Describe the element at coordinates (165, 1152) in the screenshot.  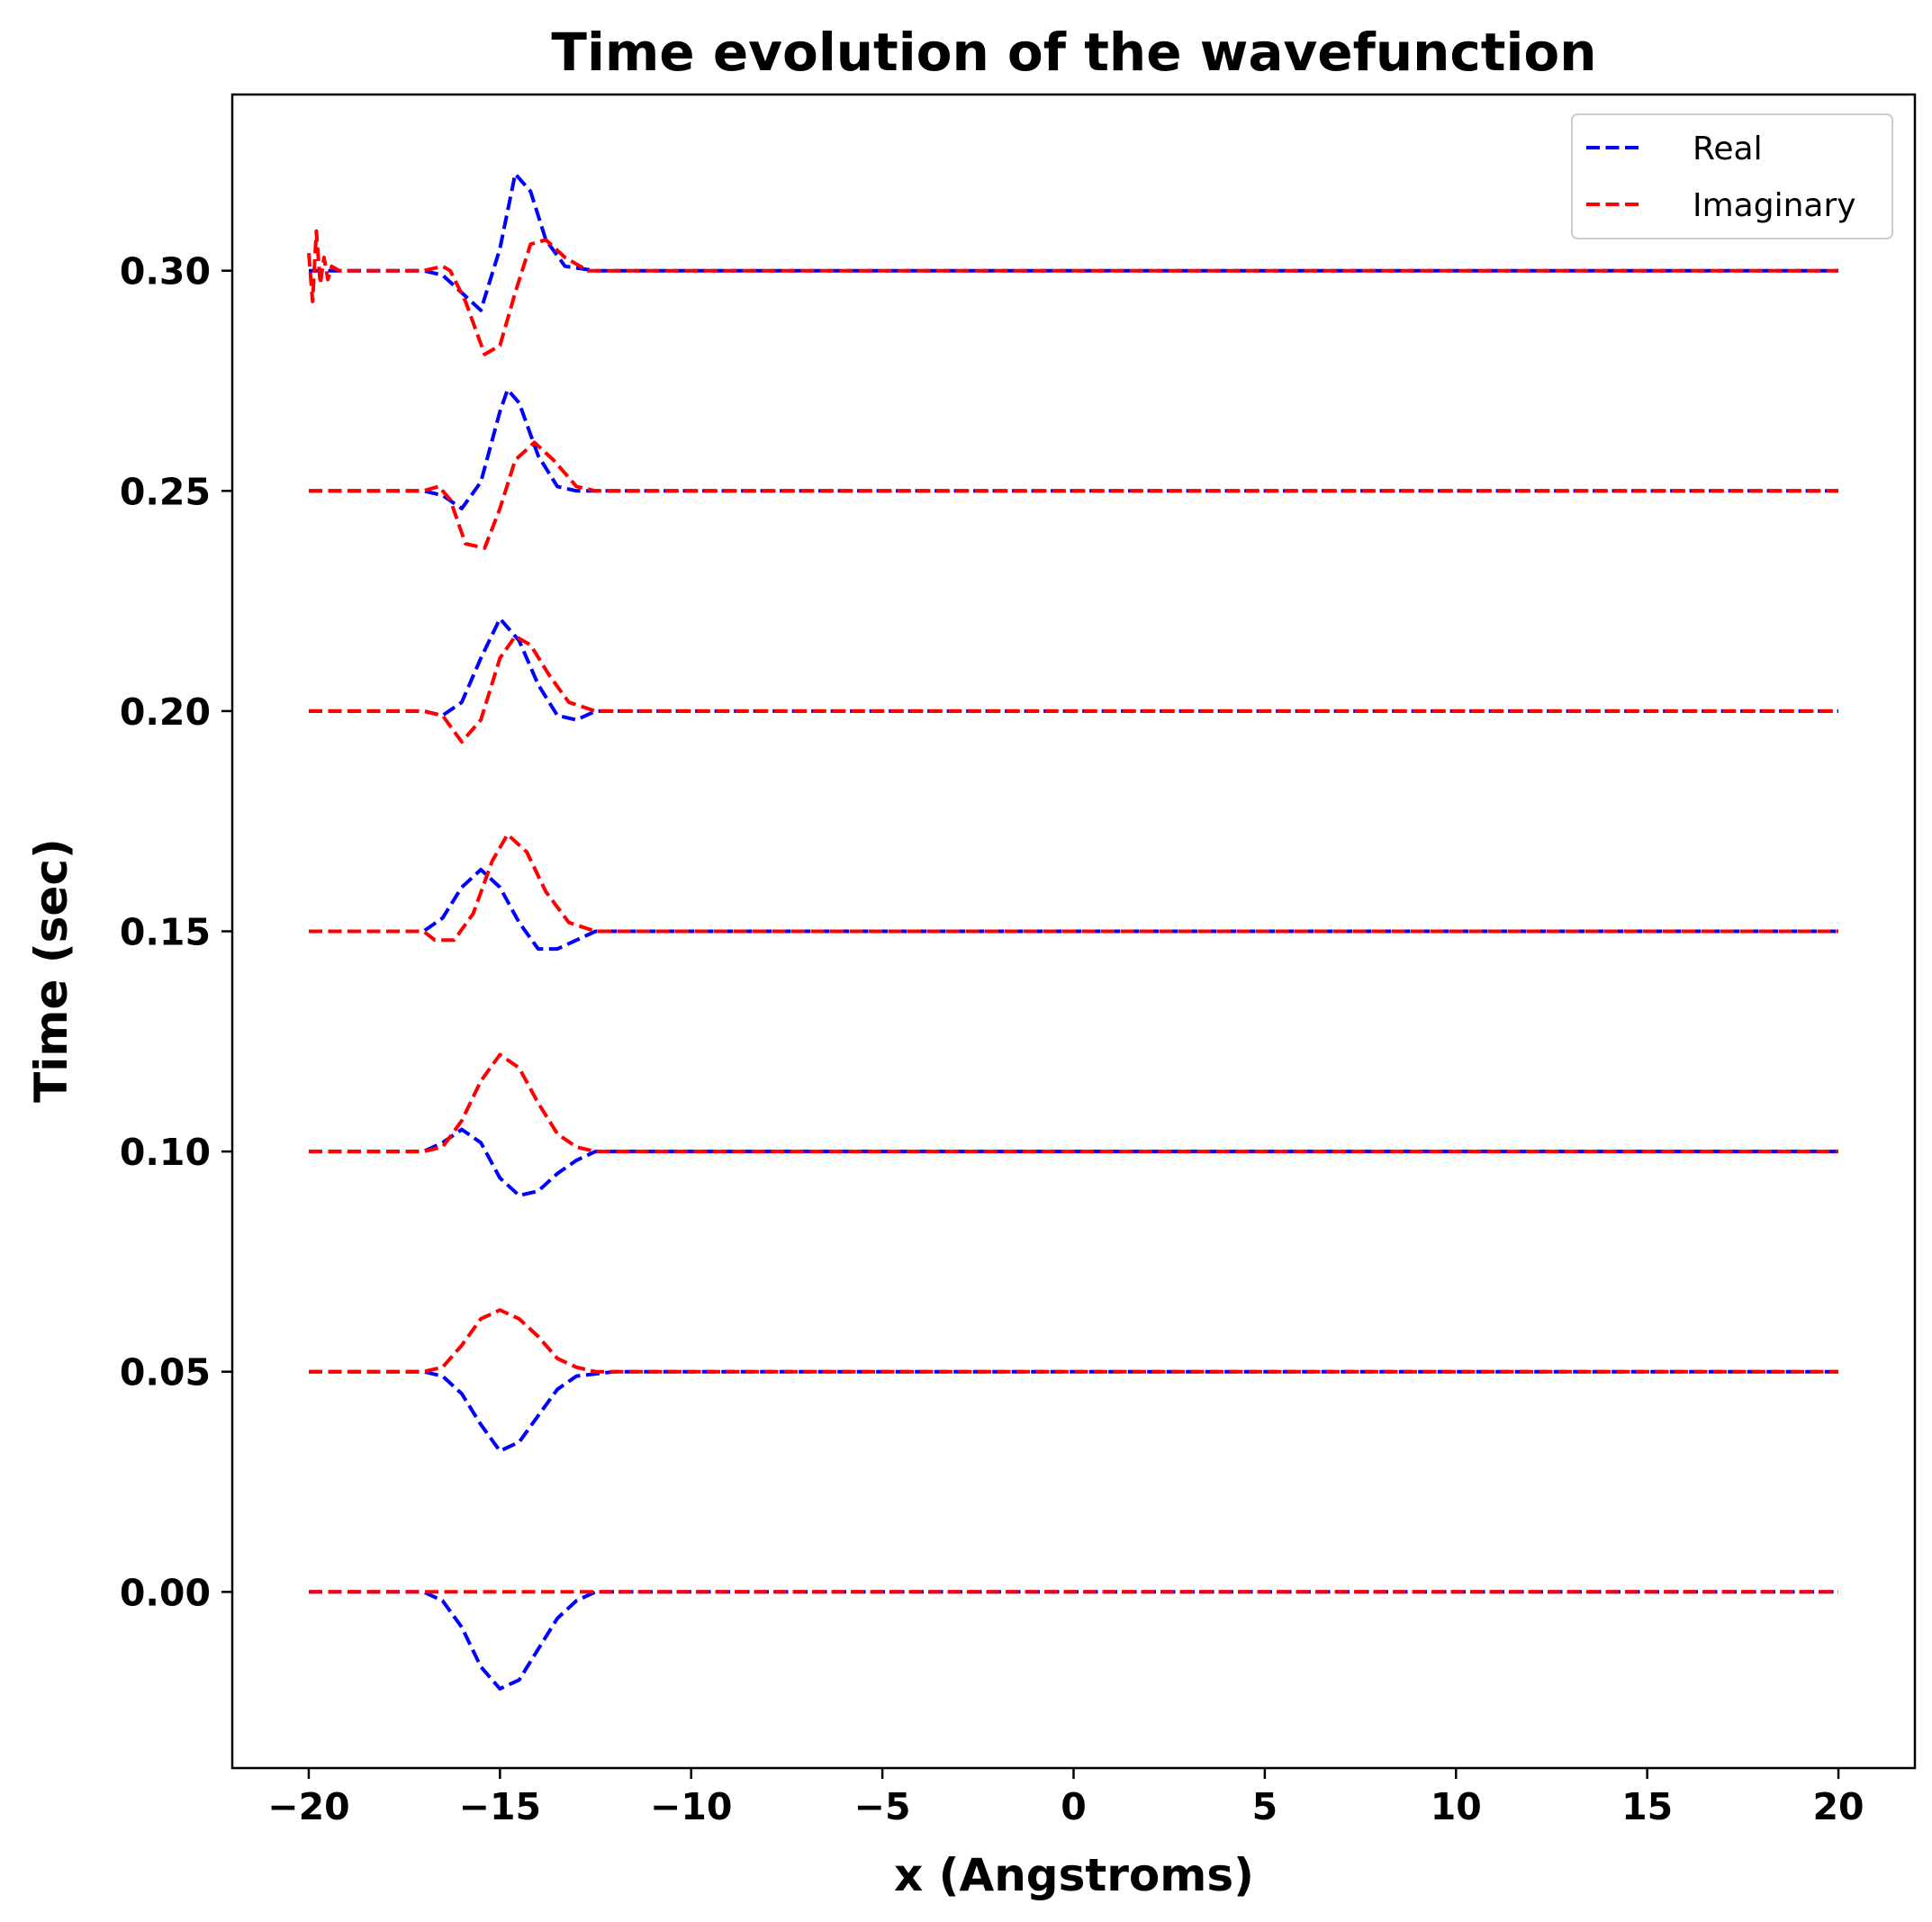
I see `y-tick-label: 0.10` at that location.